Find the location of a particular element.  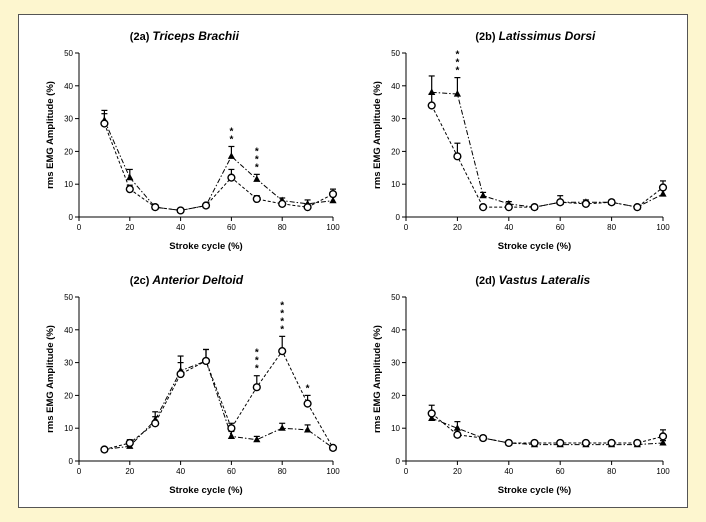

panel-title: (2c) Anterior Deltoid is located at coordinates (187, 280).